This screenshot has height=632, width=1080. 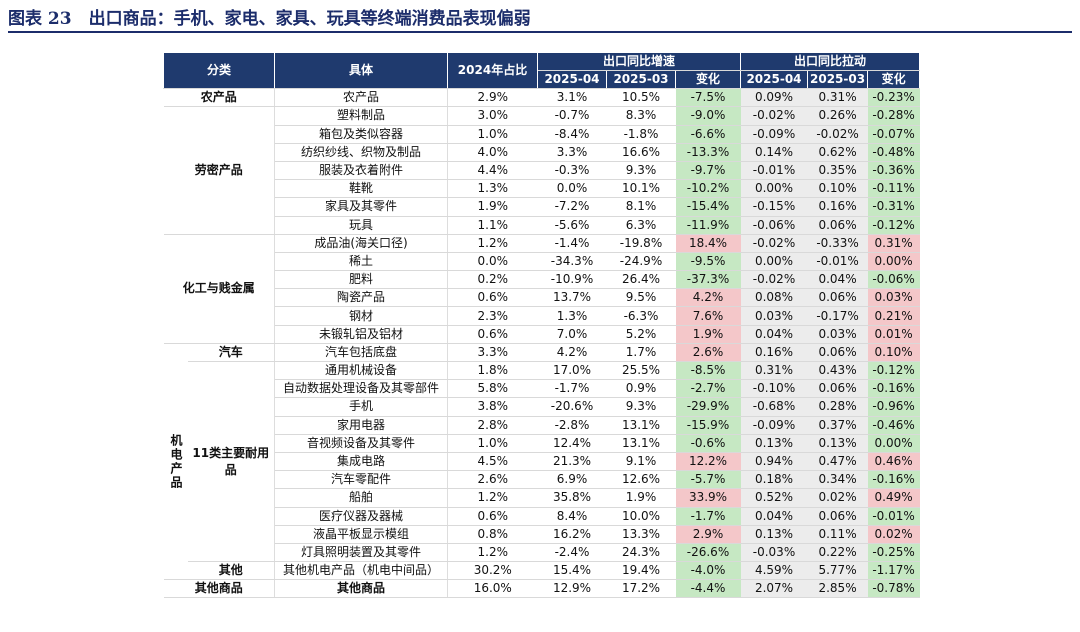 I want to click on cell-growth-change: -13.3%, so click(x=708, y=152).